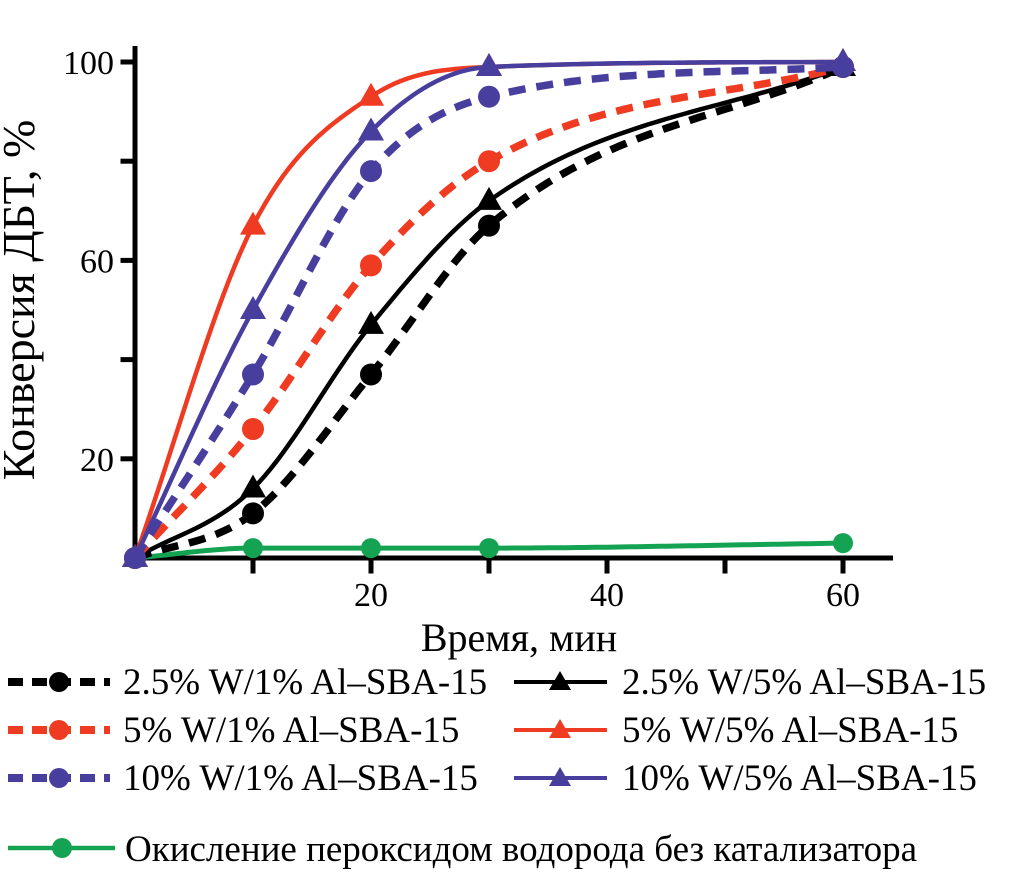  I want to click on legend-item-10w-5al: 10% W/5% Al–SBA-15, so click(745, 778).